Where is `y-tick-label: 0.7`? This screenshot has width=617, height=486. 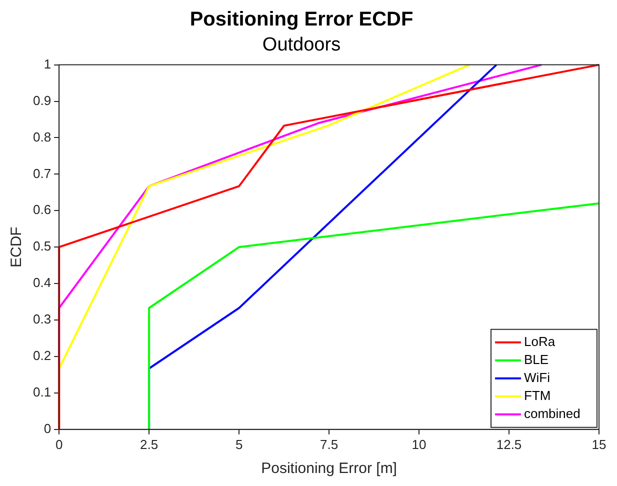 y-tick-label: 0.7 is located at coordinates (42, 173).